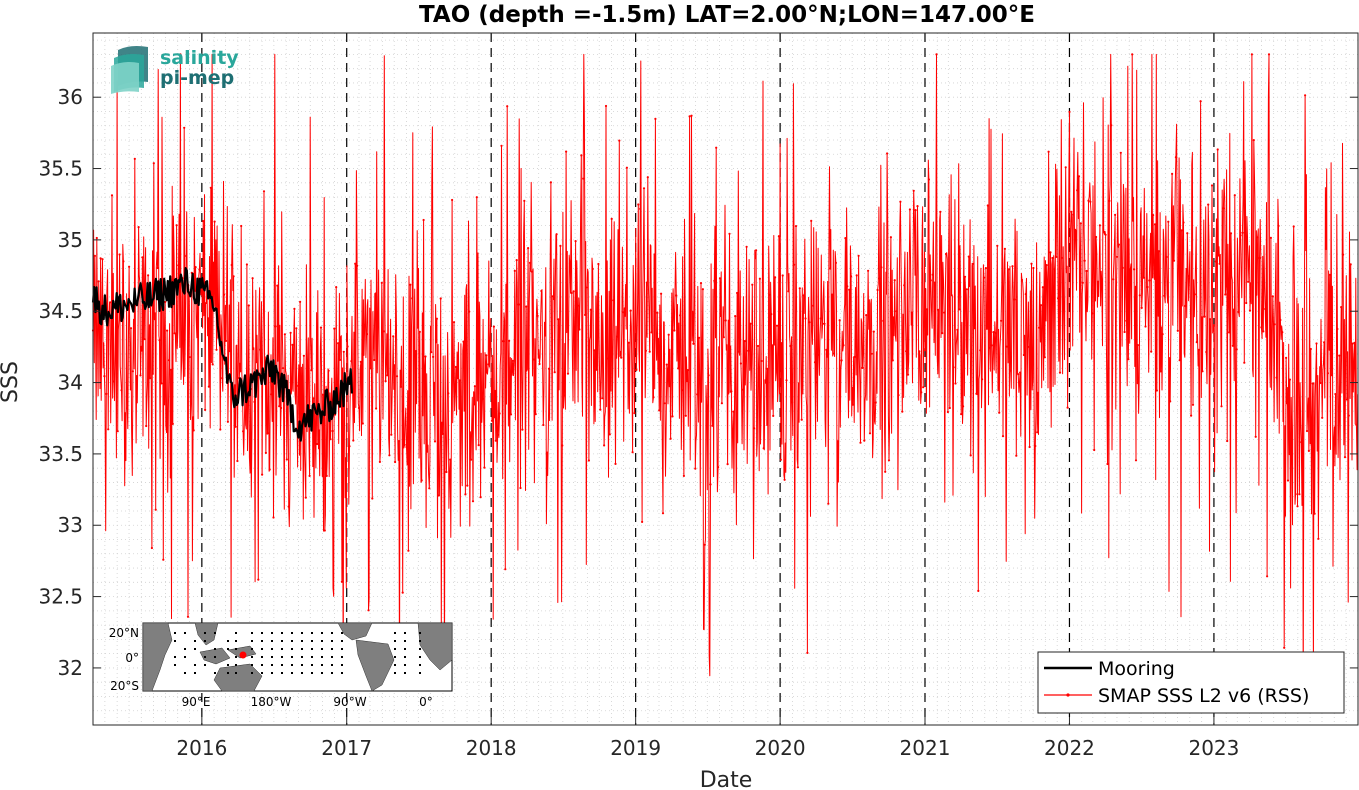 This screenshot has width=1359, height=790. Describe the element at coordinates (1069, 748) in the screenshot. I see `x-tick-label: 2022` at that location.